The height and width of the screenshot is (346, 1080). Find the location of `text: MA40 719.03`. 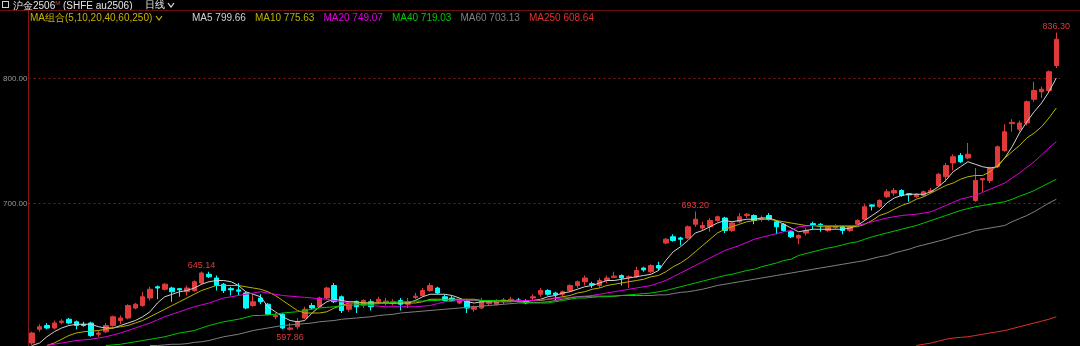

text: MA40 719.03 is located at coordinates (421, 18).